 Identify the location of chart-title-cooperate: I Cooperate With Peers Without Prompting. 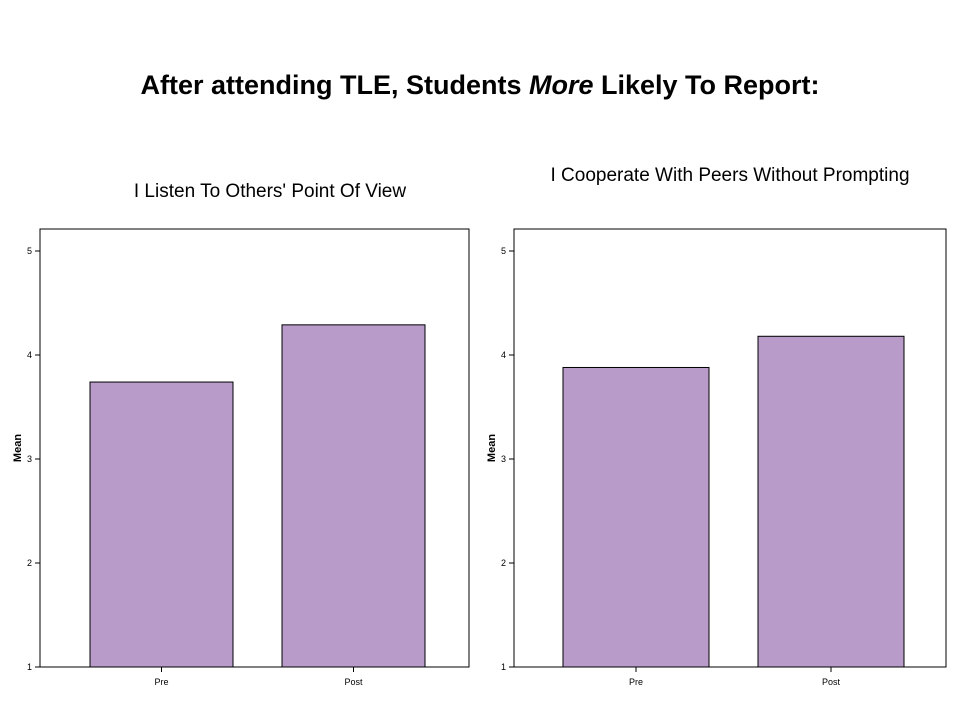
(730, 175).